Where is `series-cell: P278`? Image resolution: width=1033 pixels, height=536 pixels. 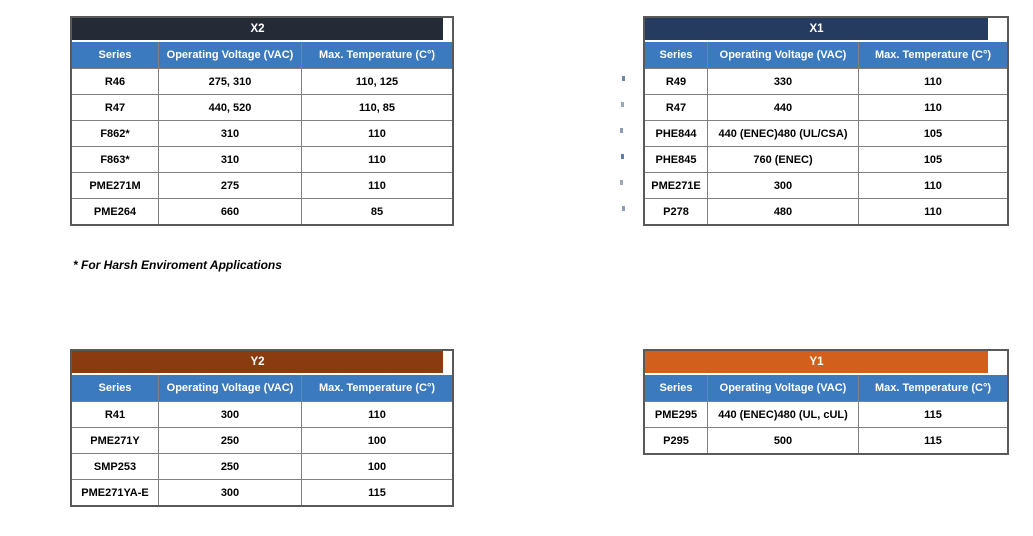 series-cell: P278 is located at coordinates (676, 211).